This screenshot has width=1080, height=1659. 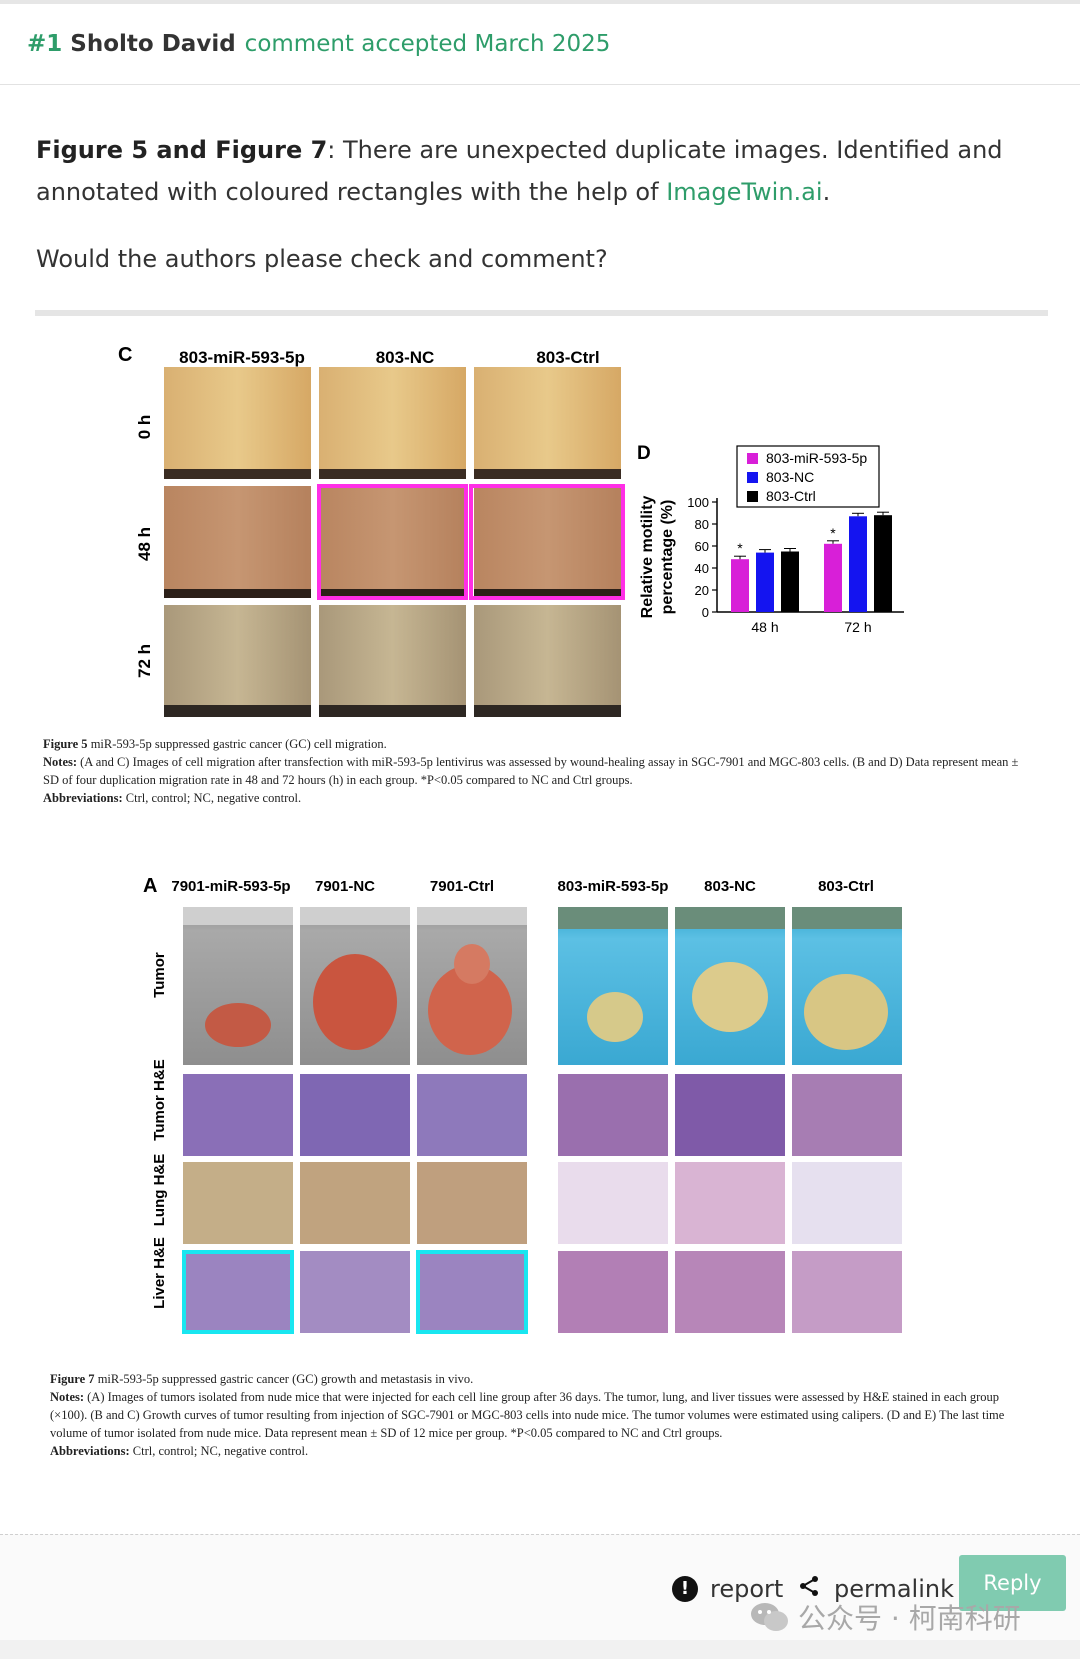 What do you see at coordinates (730, 1292) in the screenshot?
I see `liver-he-803-nc` at bounding box center [730, 1292].